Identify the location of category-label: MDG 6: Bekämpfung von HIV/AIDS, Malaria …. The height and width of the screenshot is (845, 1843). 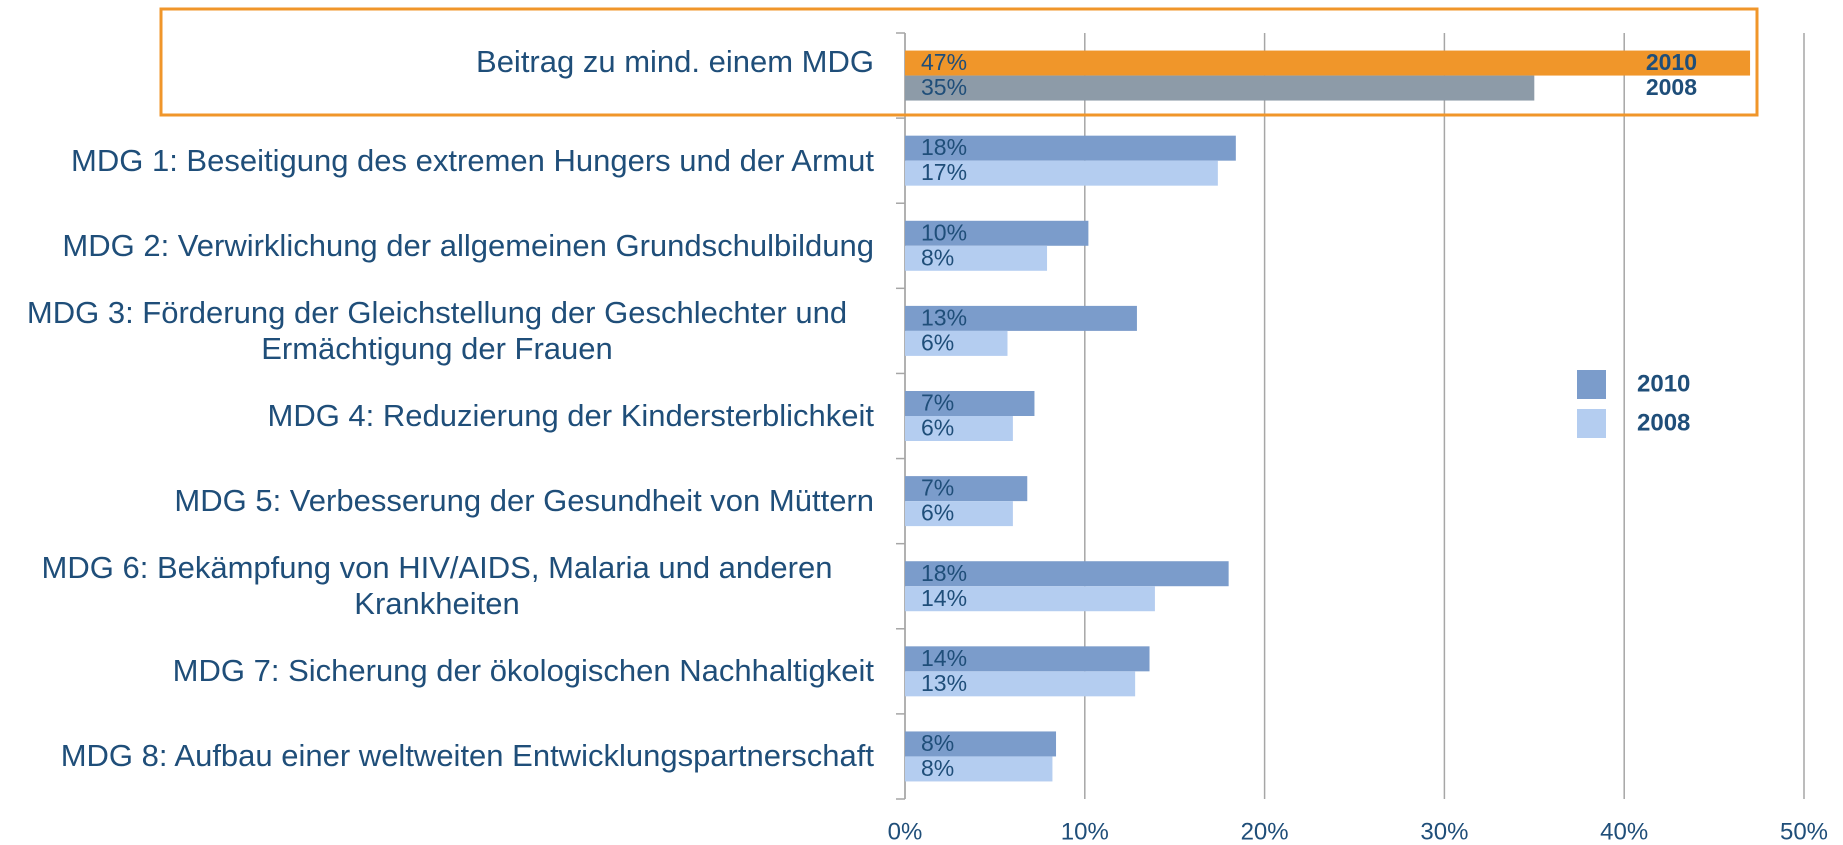
(437, 586).